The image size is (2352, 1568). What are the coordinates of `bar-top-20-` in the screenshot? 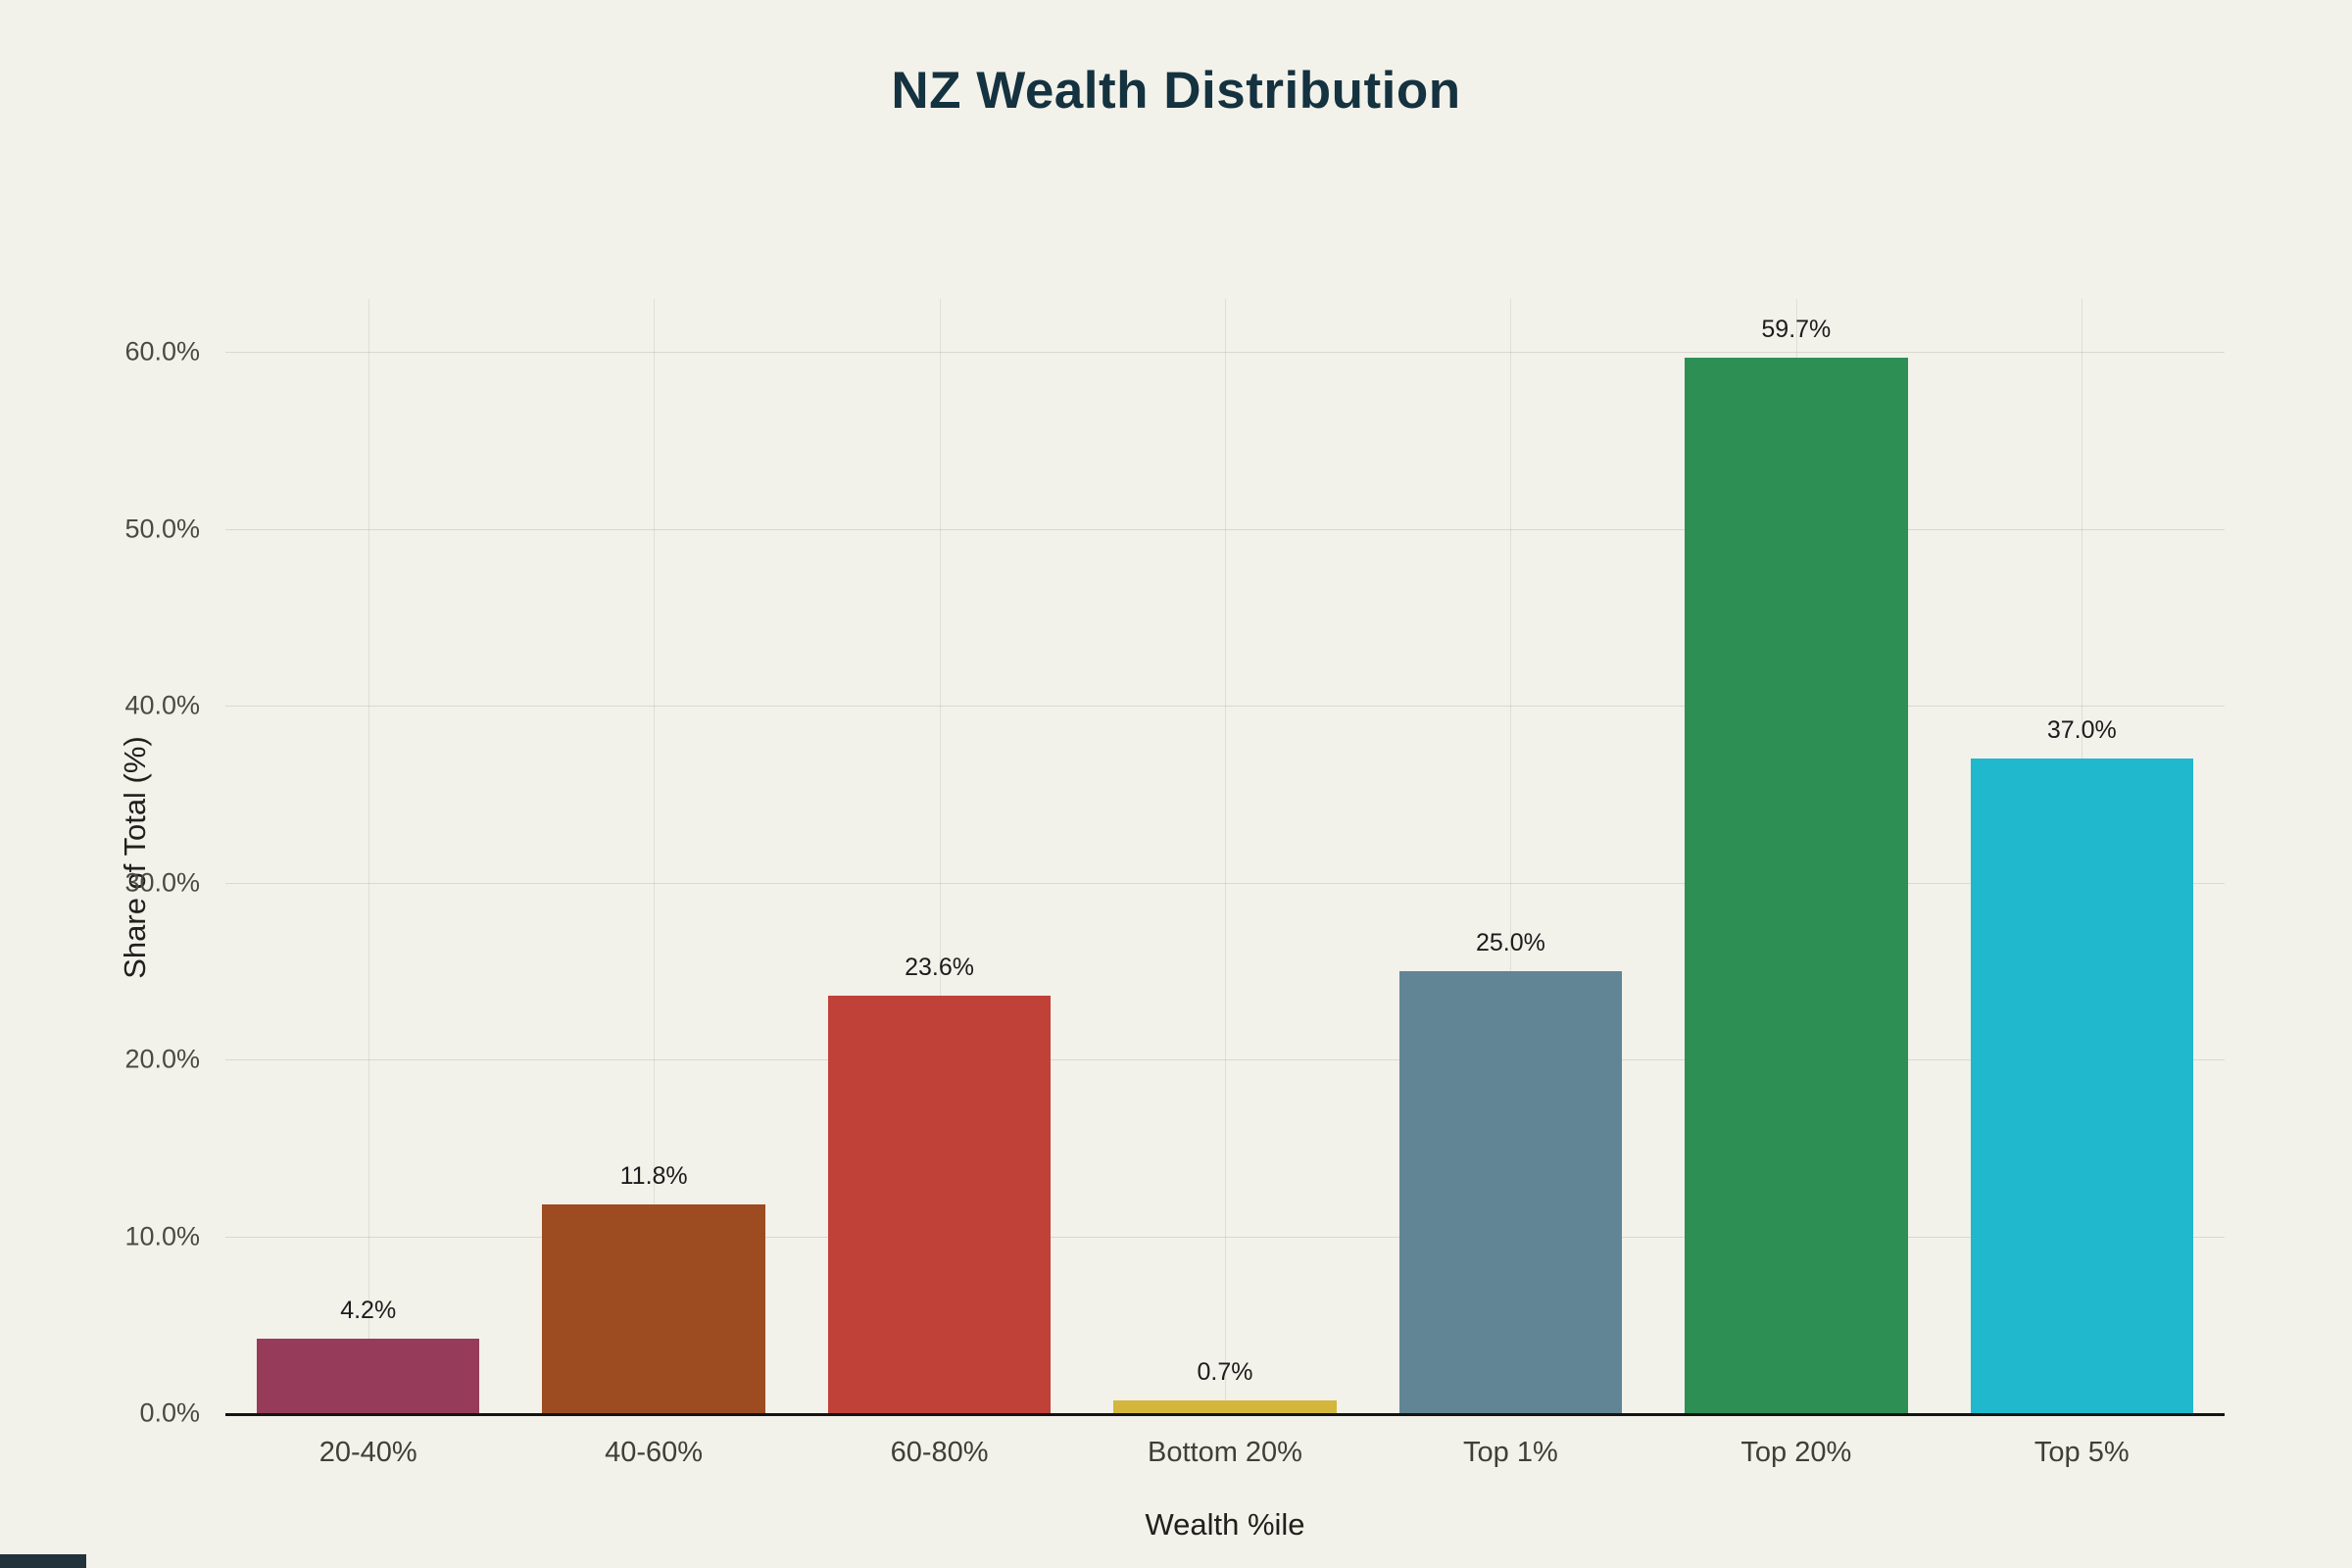 It's located at (1796, 885).